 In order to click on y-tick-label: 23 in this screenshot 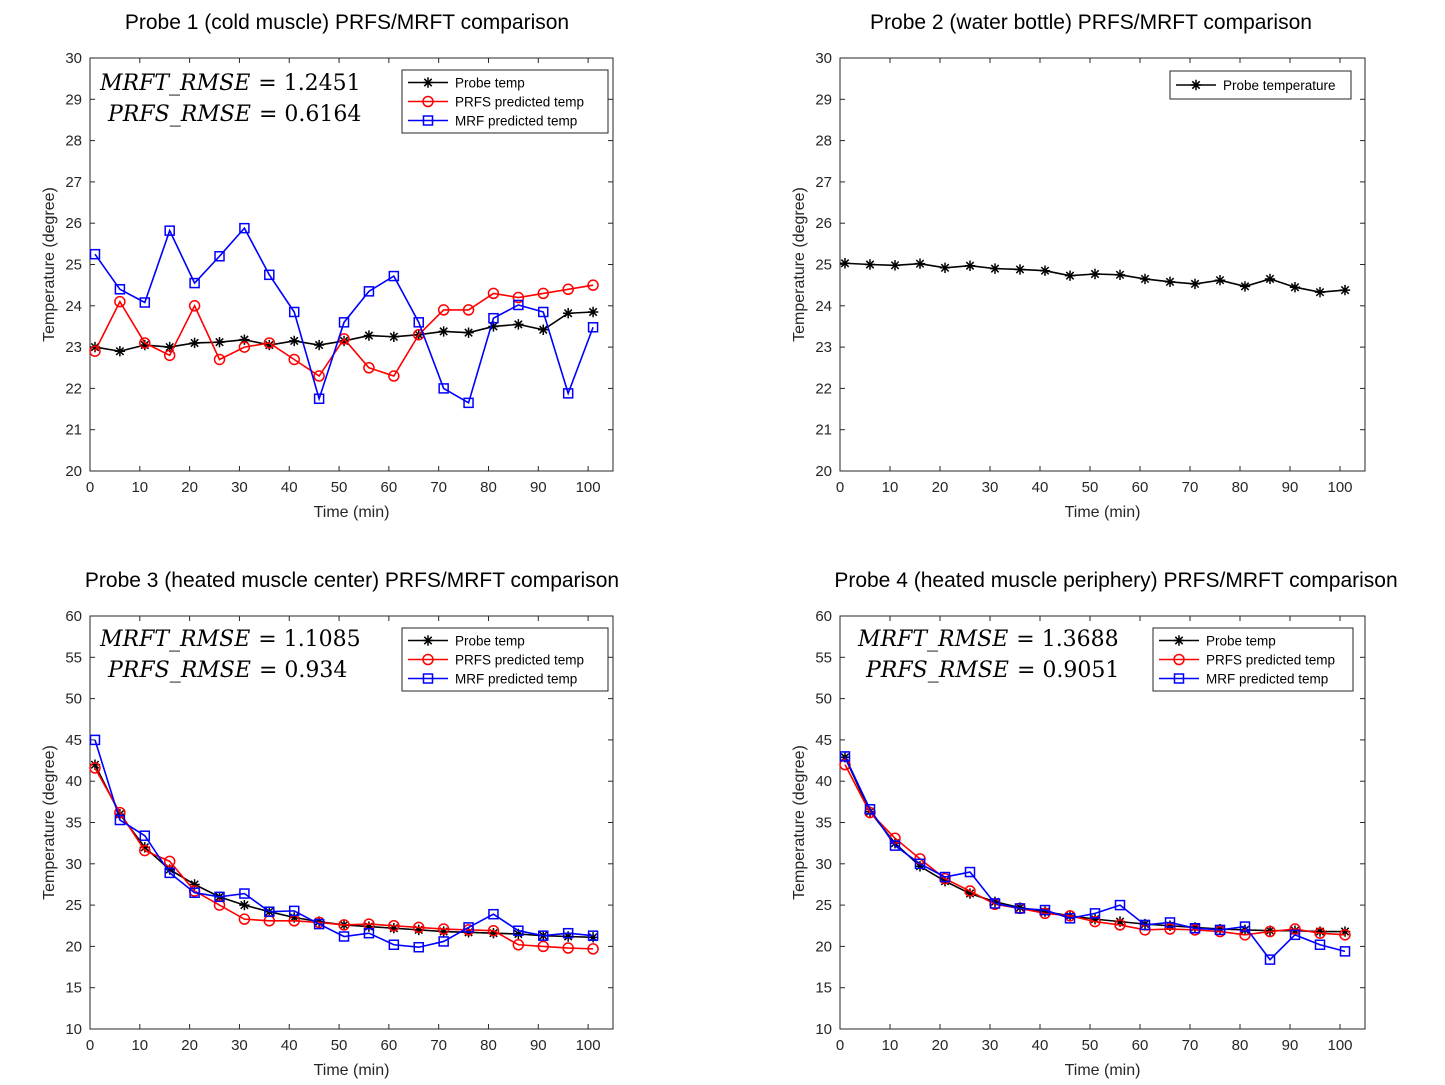, I will do `click(823, 347)`.